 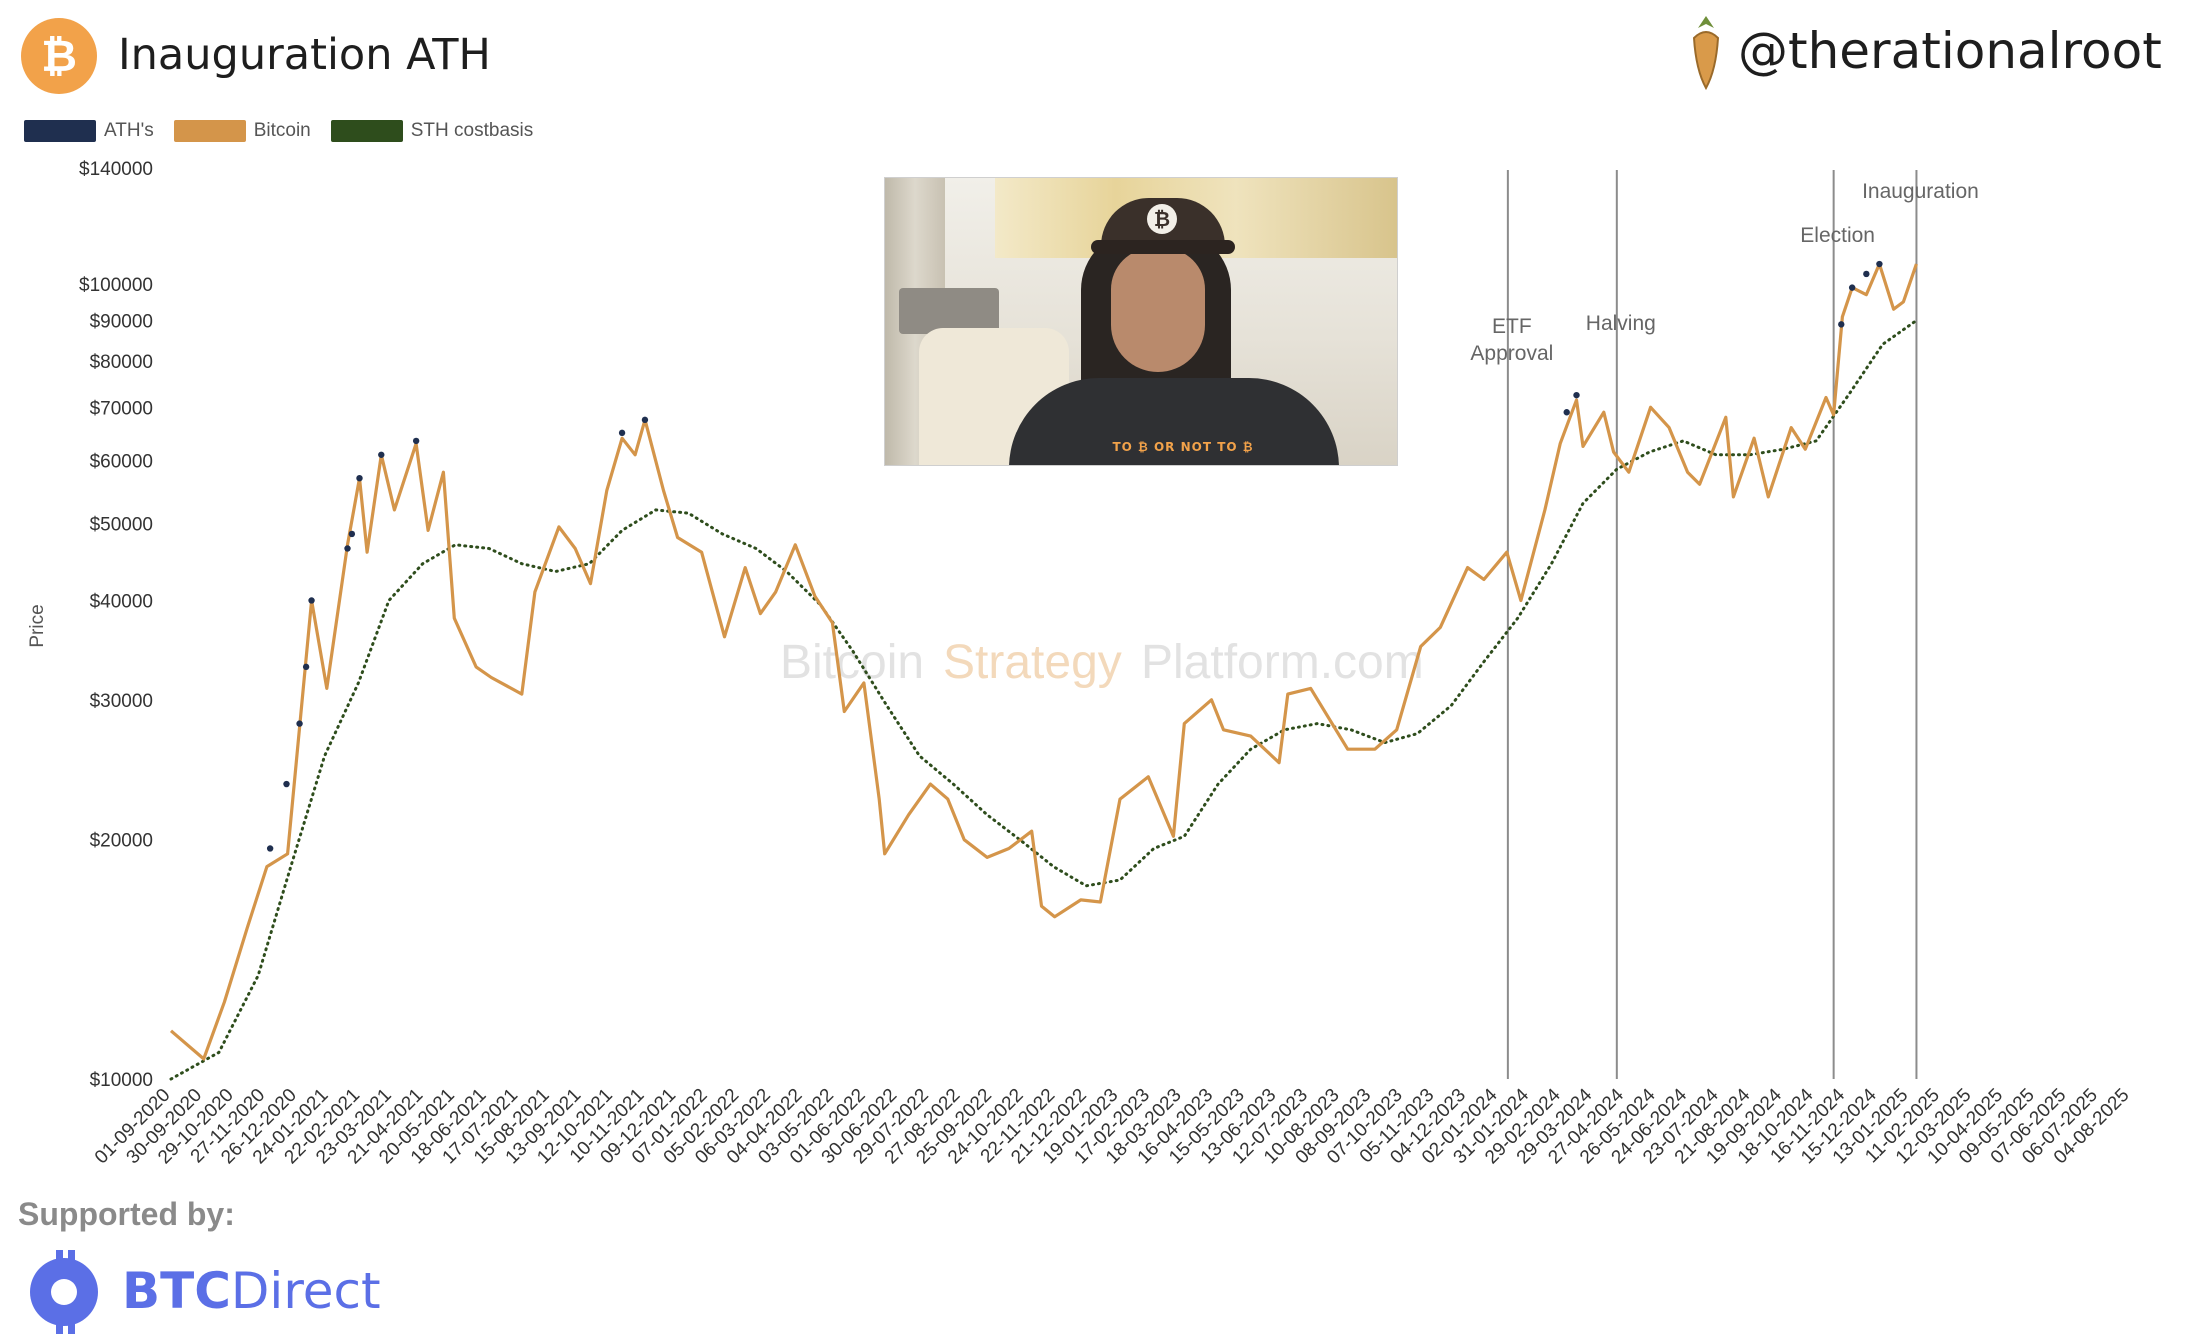 I want to click on legend-item-ath: ATH's, so click(x=89, y=131).